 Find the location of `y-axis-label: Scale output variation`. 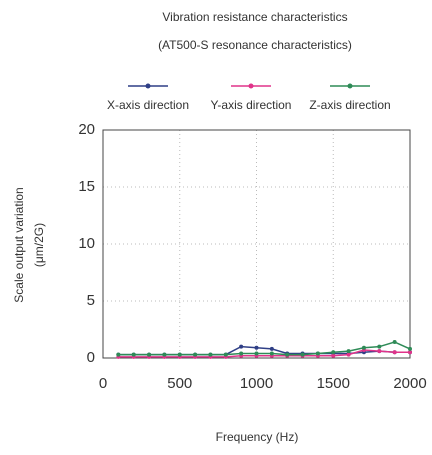

y-axis-label: Scale output variation is located at coordinates (19, 244).